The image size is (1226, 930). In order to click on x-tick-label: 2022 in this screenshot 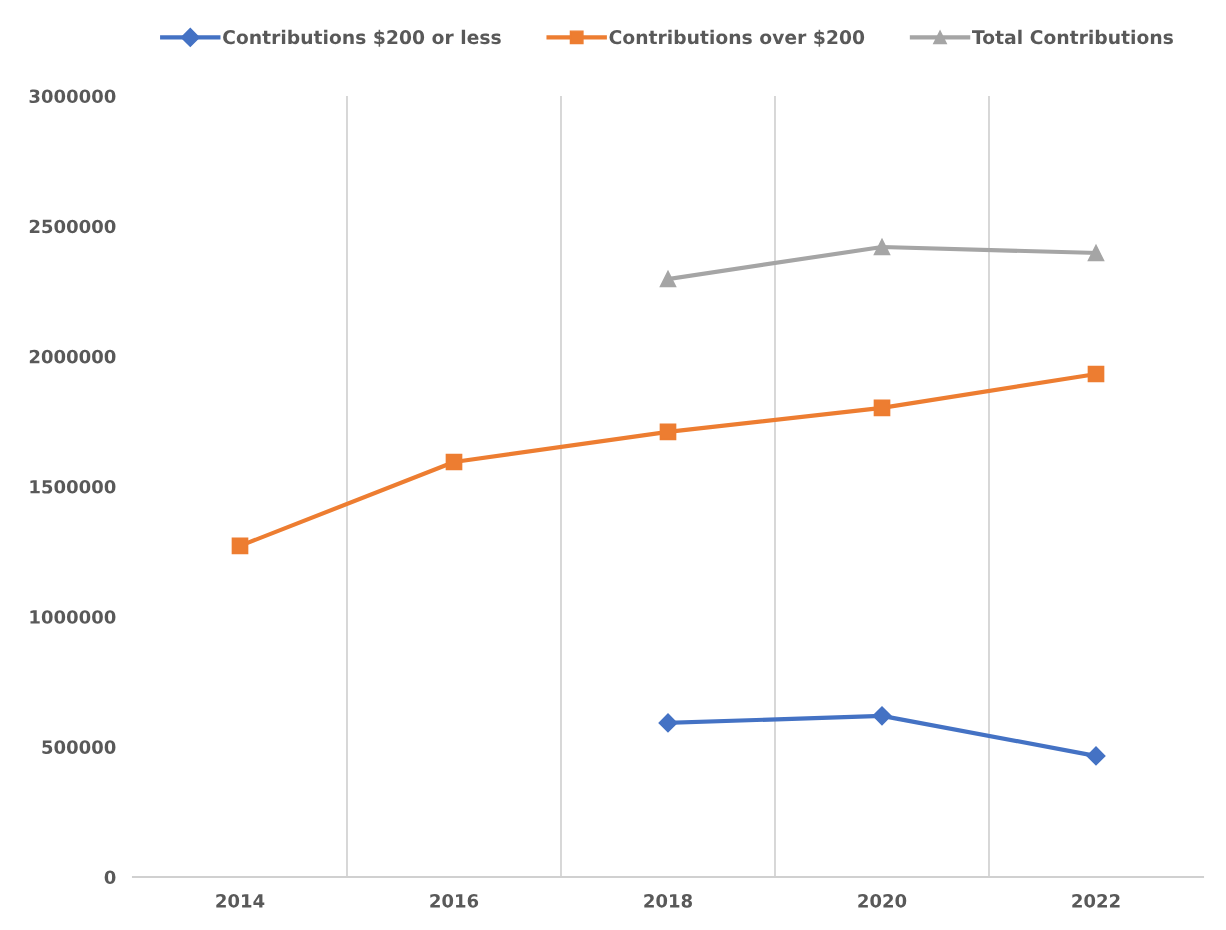, I will do `click(1096, 900)`.